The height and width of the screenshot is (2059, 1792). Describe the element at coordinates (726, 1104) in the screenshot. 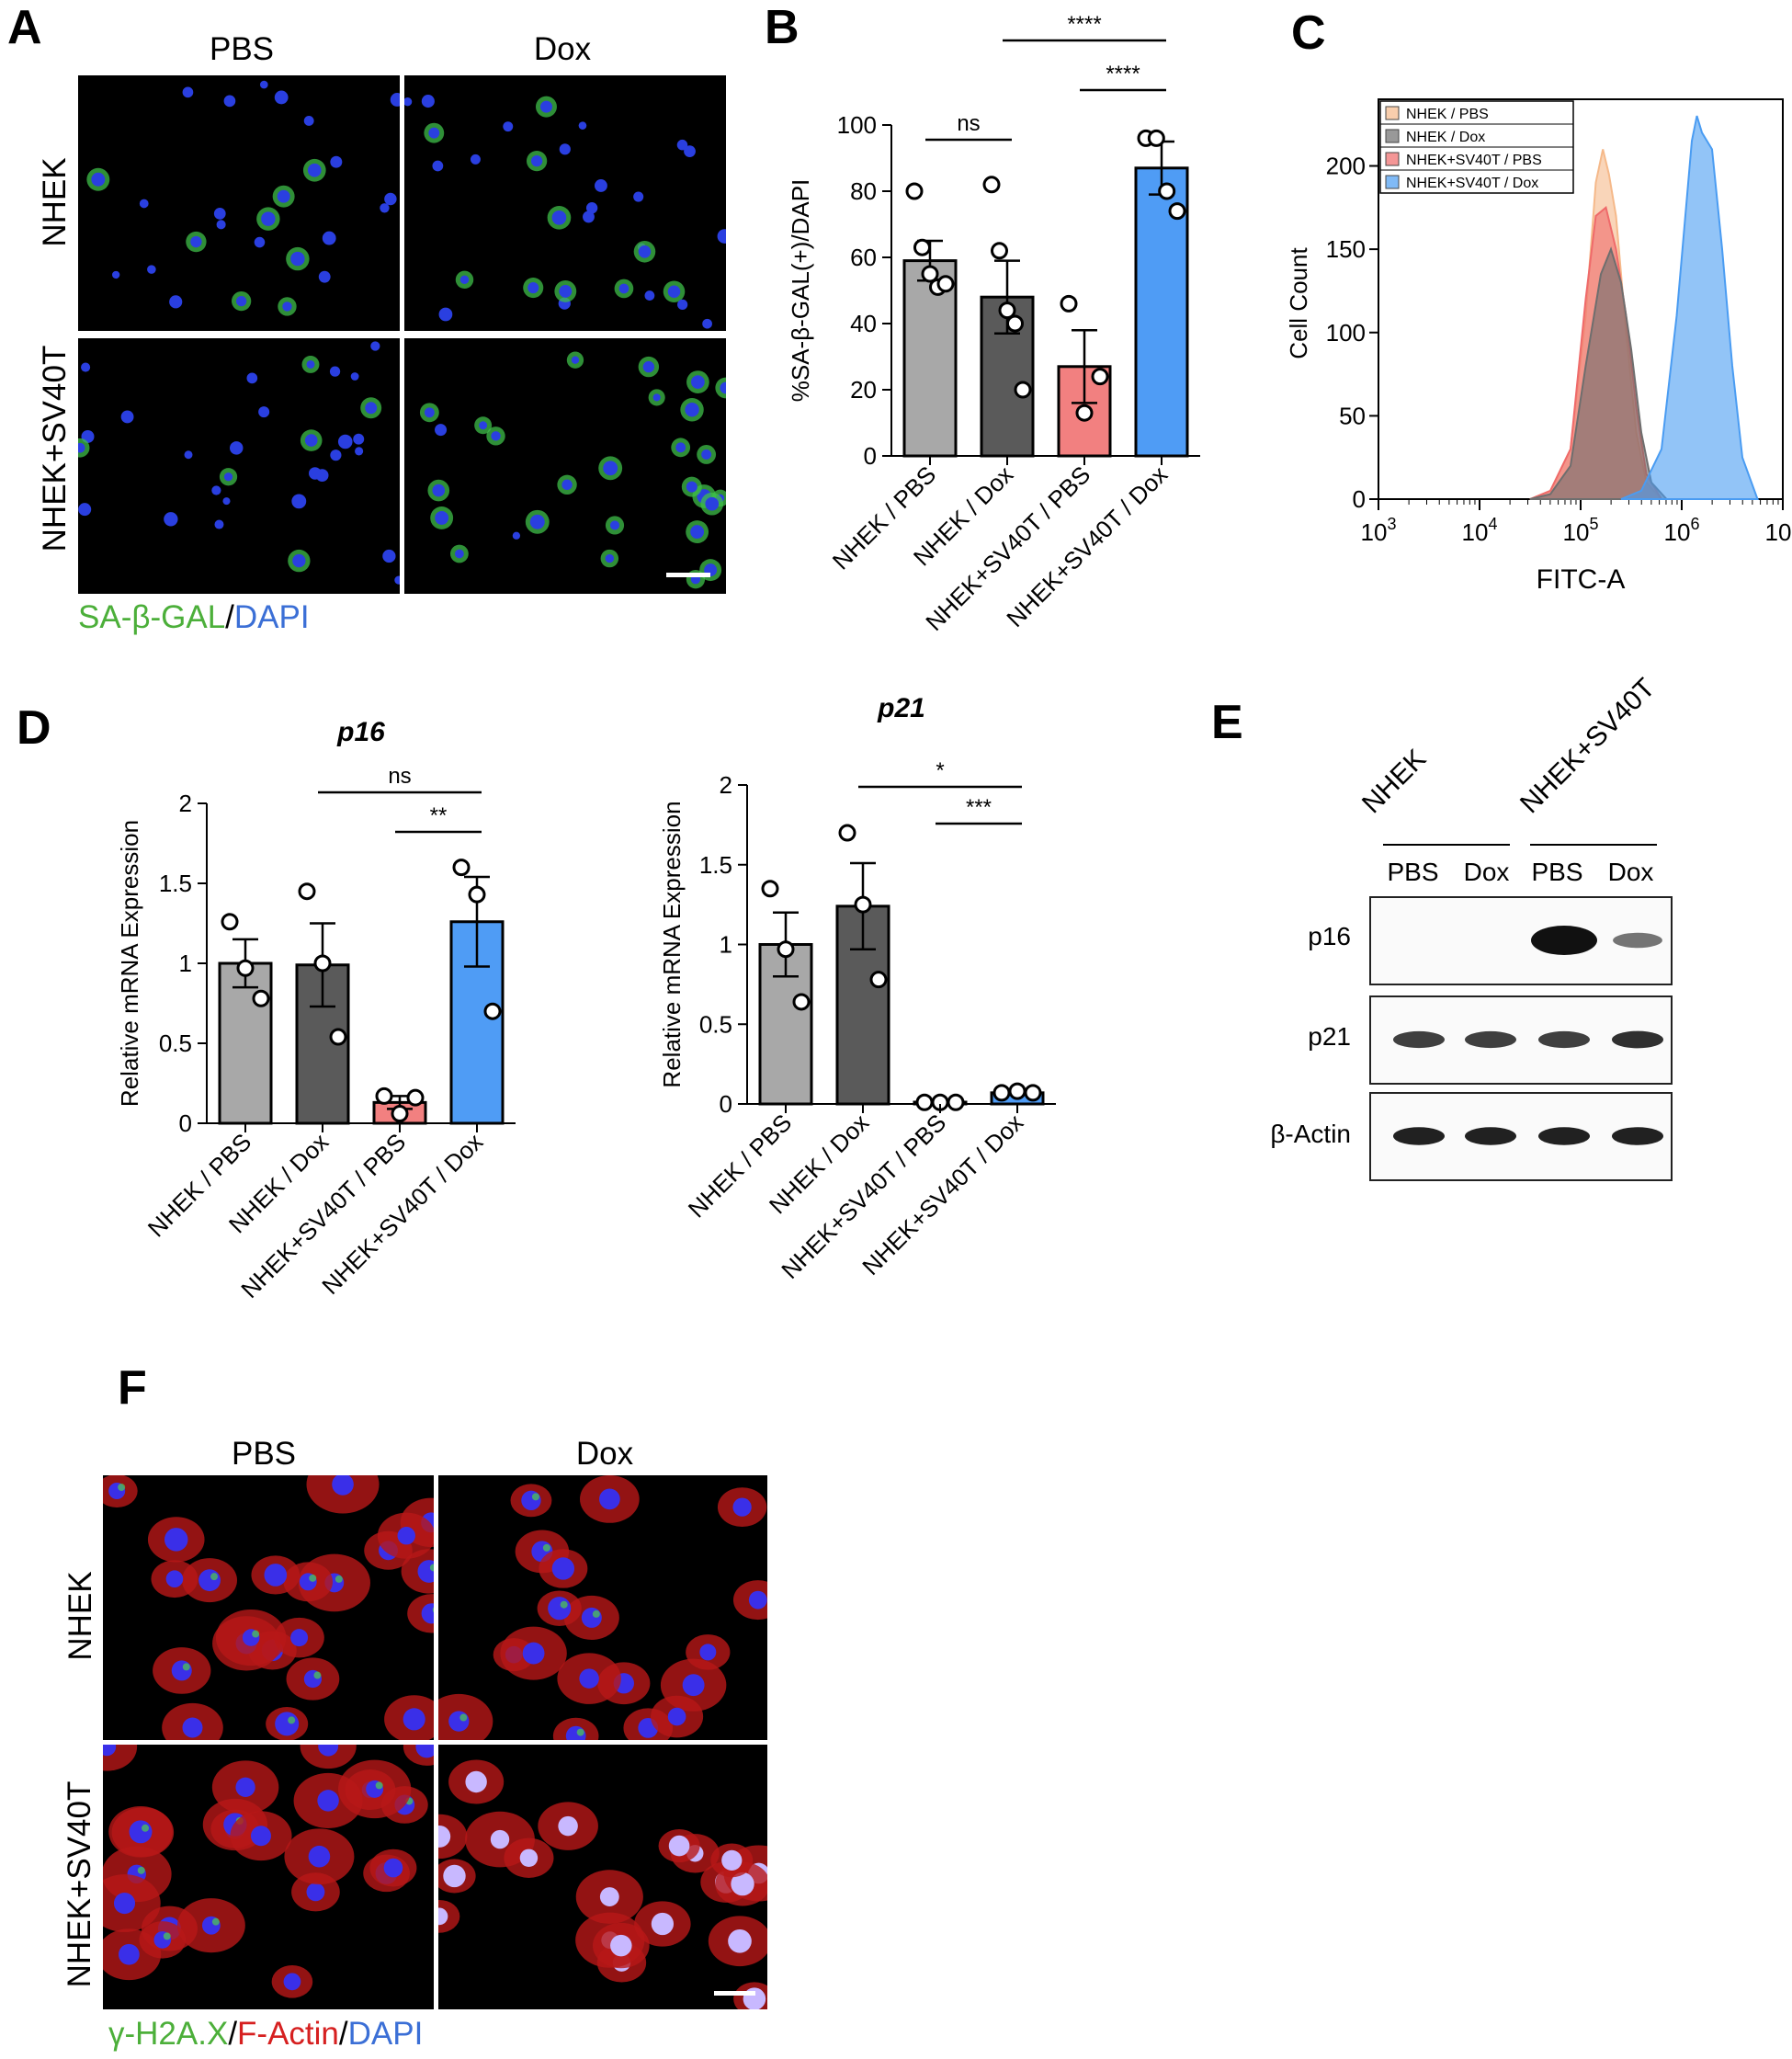

I see `y-tick-label: 0` at that location.